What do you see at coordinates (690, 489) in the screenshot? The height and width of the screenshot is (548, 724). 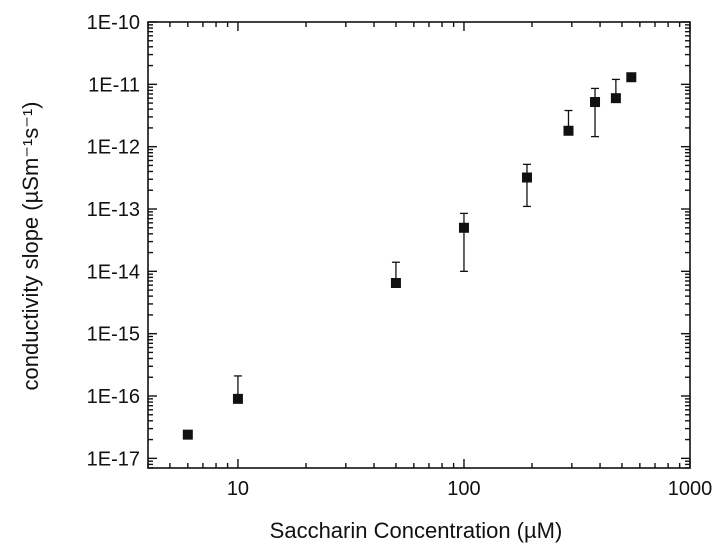 I see `x-tick-label: 1000` at bounding box center [690, 489].